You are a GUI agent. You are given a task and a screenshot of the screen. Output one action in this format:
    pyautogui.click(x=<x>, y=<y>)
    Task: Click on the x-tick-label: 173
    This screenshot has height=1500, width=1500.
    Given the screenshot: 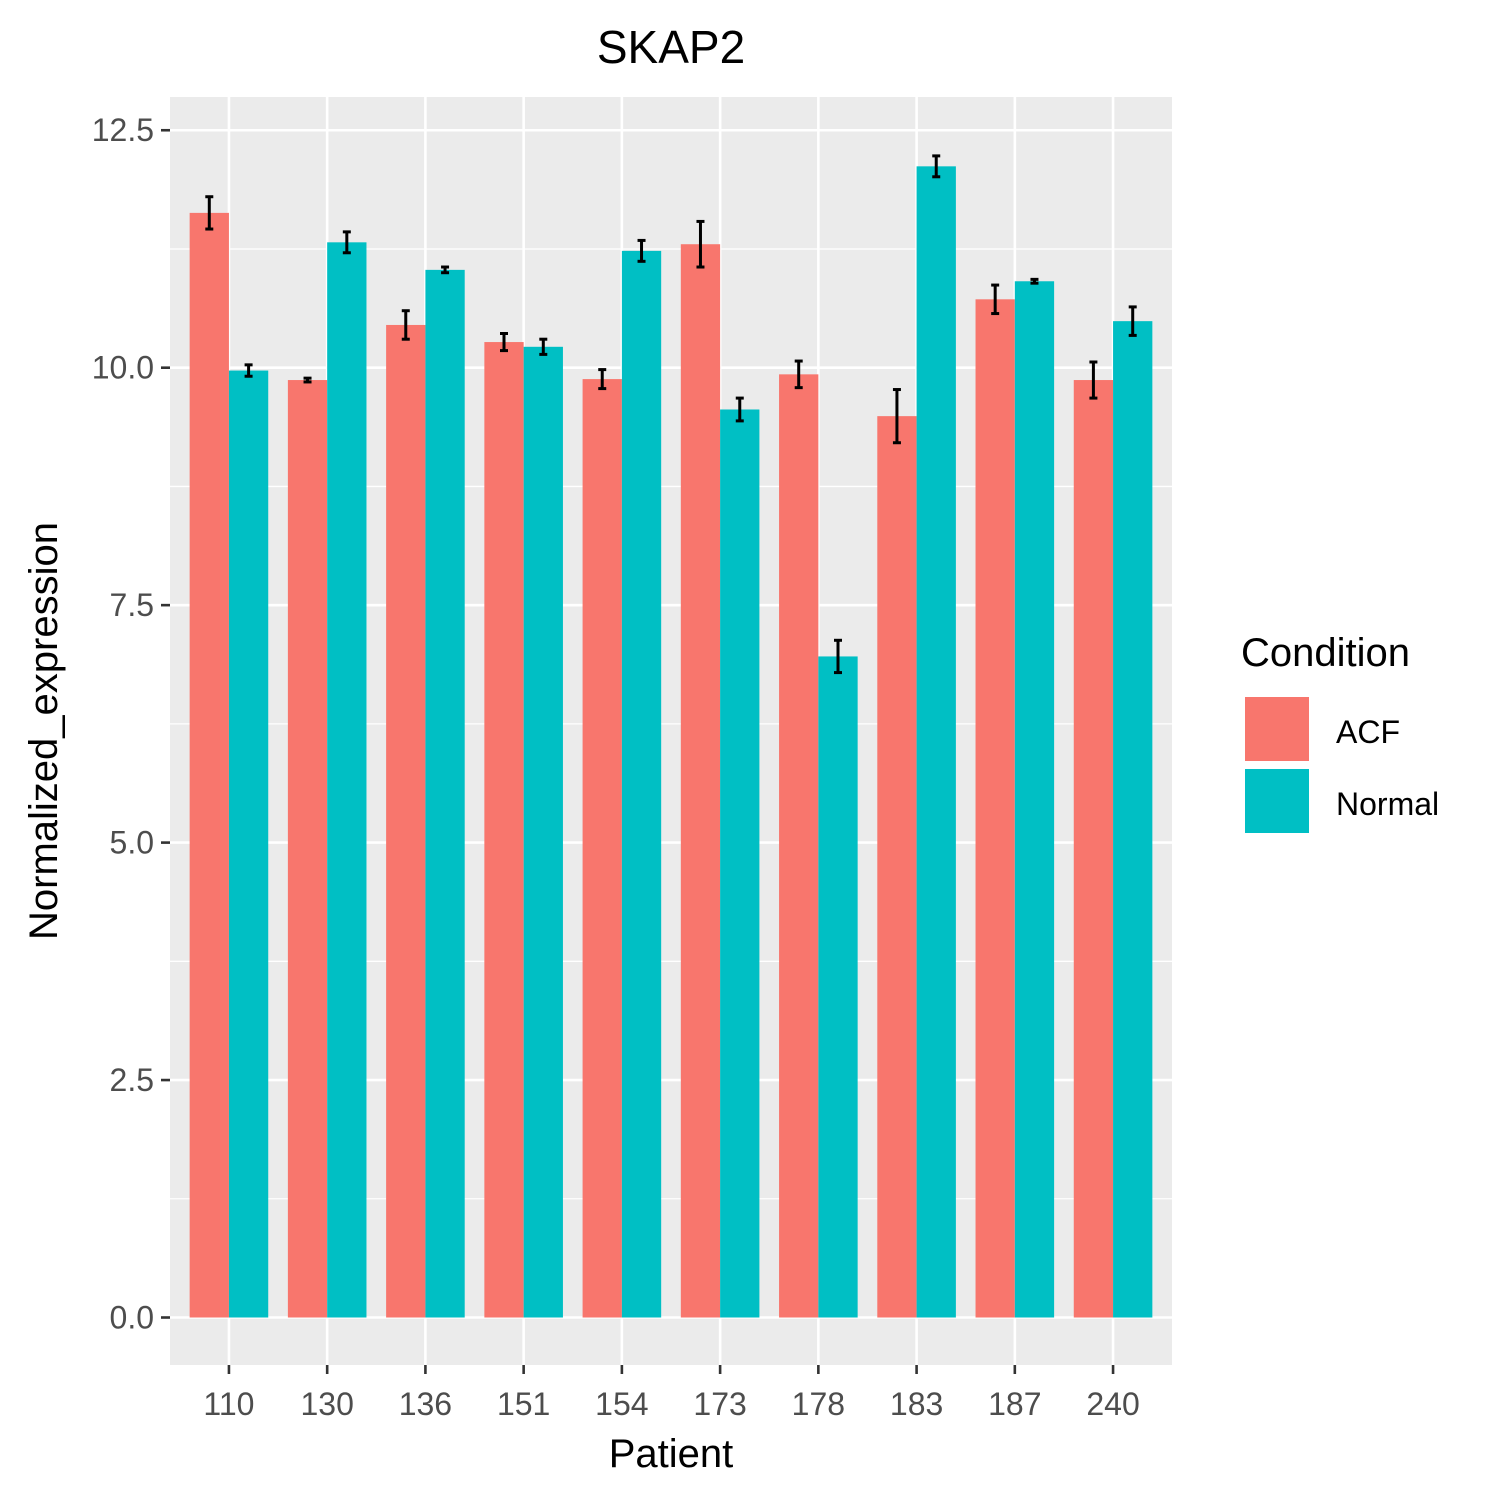 What is the action you would take?
    pyautogui.click(x=719, y=1404)
    